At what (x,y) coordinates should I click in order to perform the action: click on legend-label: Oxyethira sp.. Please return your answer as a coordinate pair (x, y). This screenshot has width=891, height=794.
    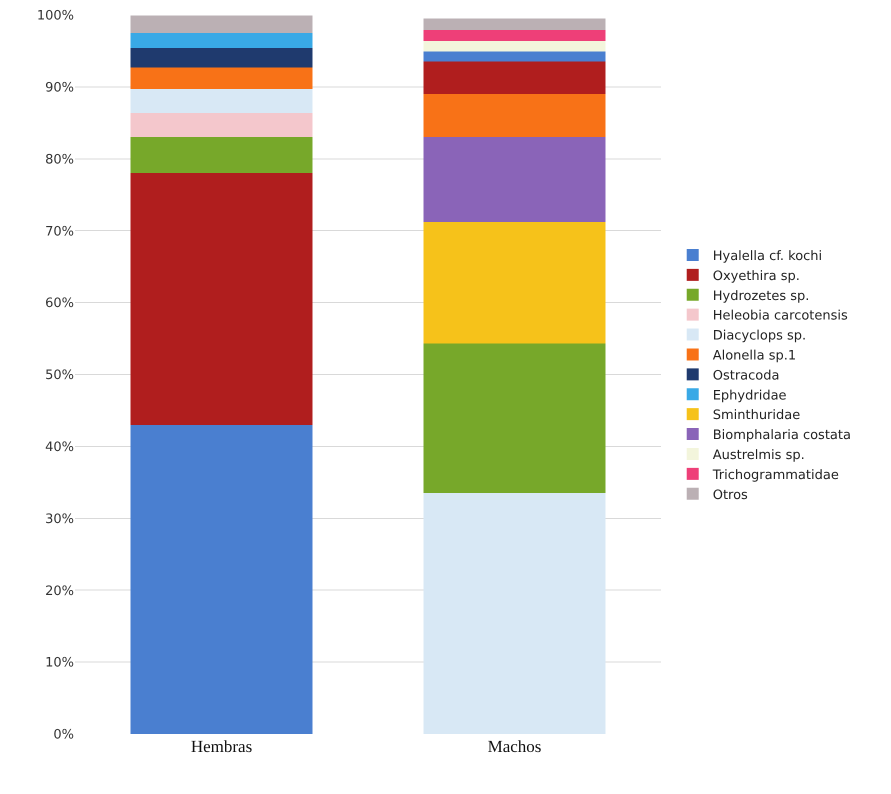
    Looking at the image, I should click on (756, 276).